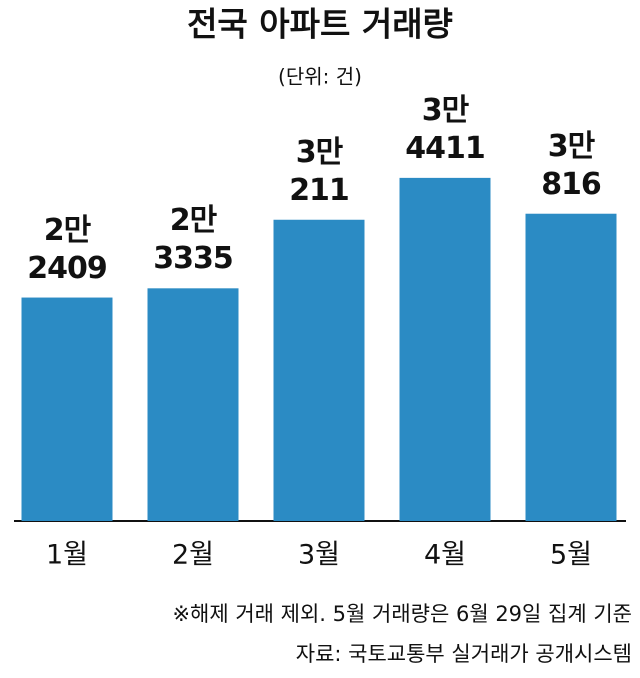  I want to click on value-label: 3만 816, so click(571, 165).